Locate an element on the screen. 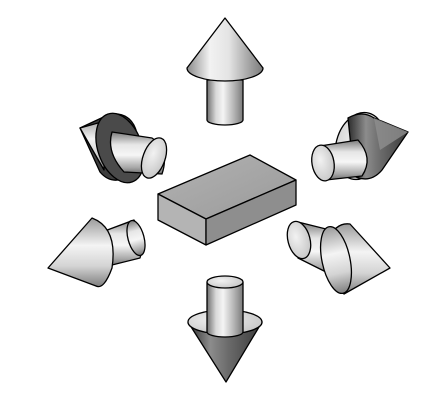 This screenshot has width=439, height=402. arrow-up is located at coordinates (225, 71).